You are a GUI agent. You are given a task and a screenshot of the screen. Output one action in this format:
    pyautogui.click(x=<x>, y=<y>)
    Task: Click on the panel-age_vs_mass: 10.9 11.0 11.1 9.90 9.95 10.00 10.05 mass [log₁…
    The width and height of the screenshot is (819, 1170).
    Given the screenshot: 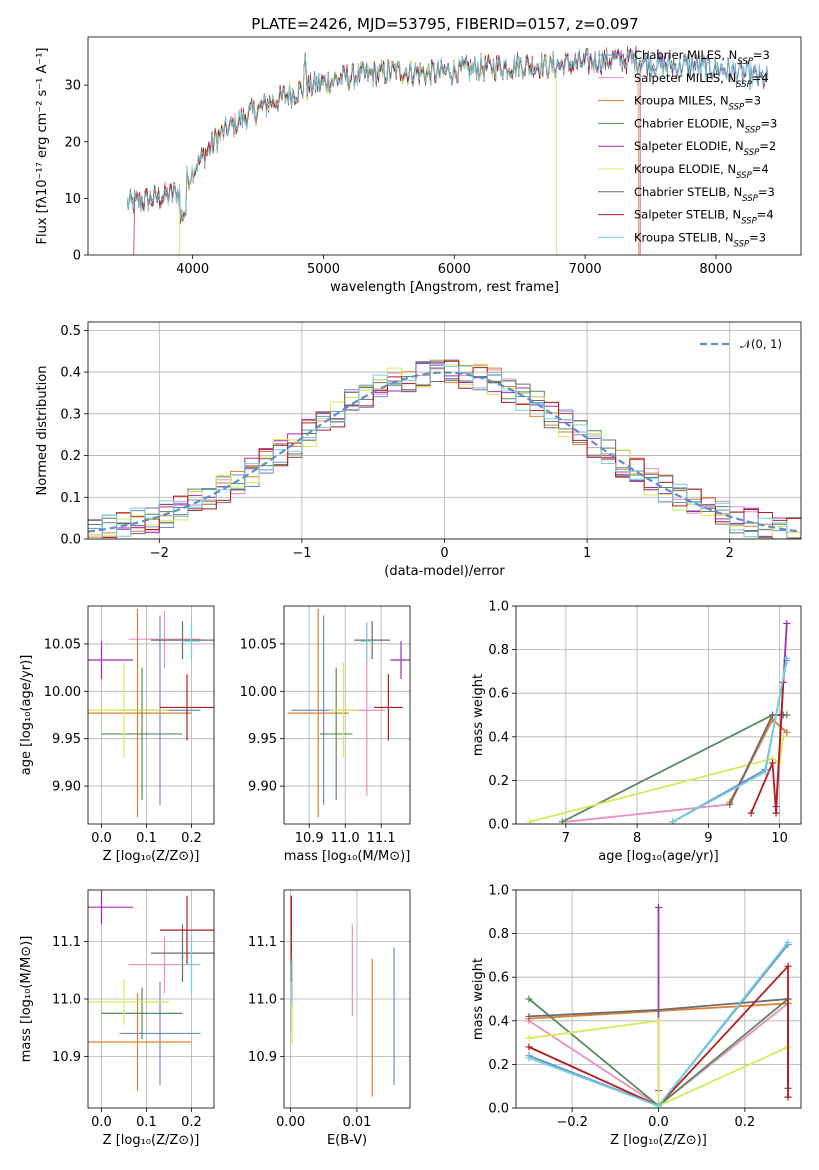 What is the action you would take?
    pyautogui.click(x=325, y=734)
    